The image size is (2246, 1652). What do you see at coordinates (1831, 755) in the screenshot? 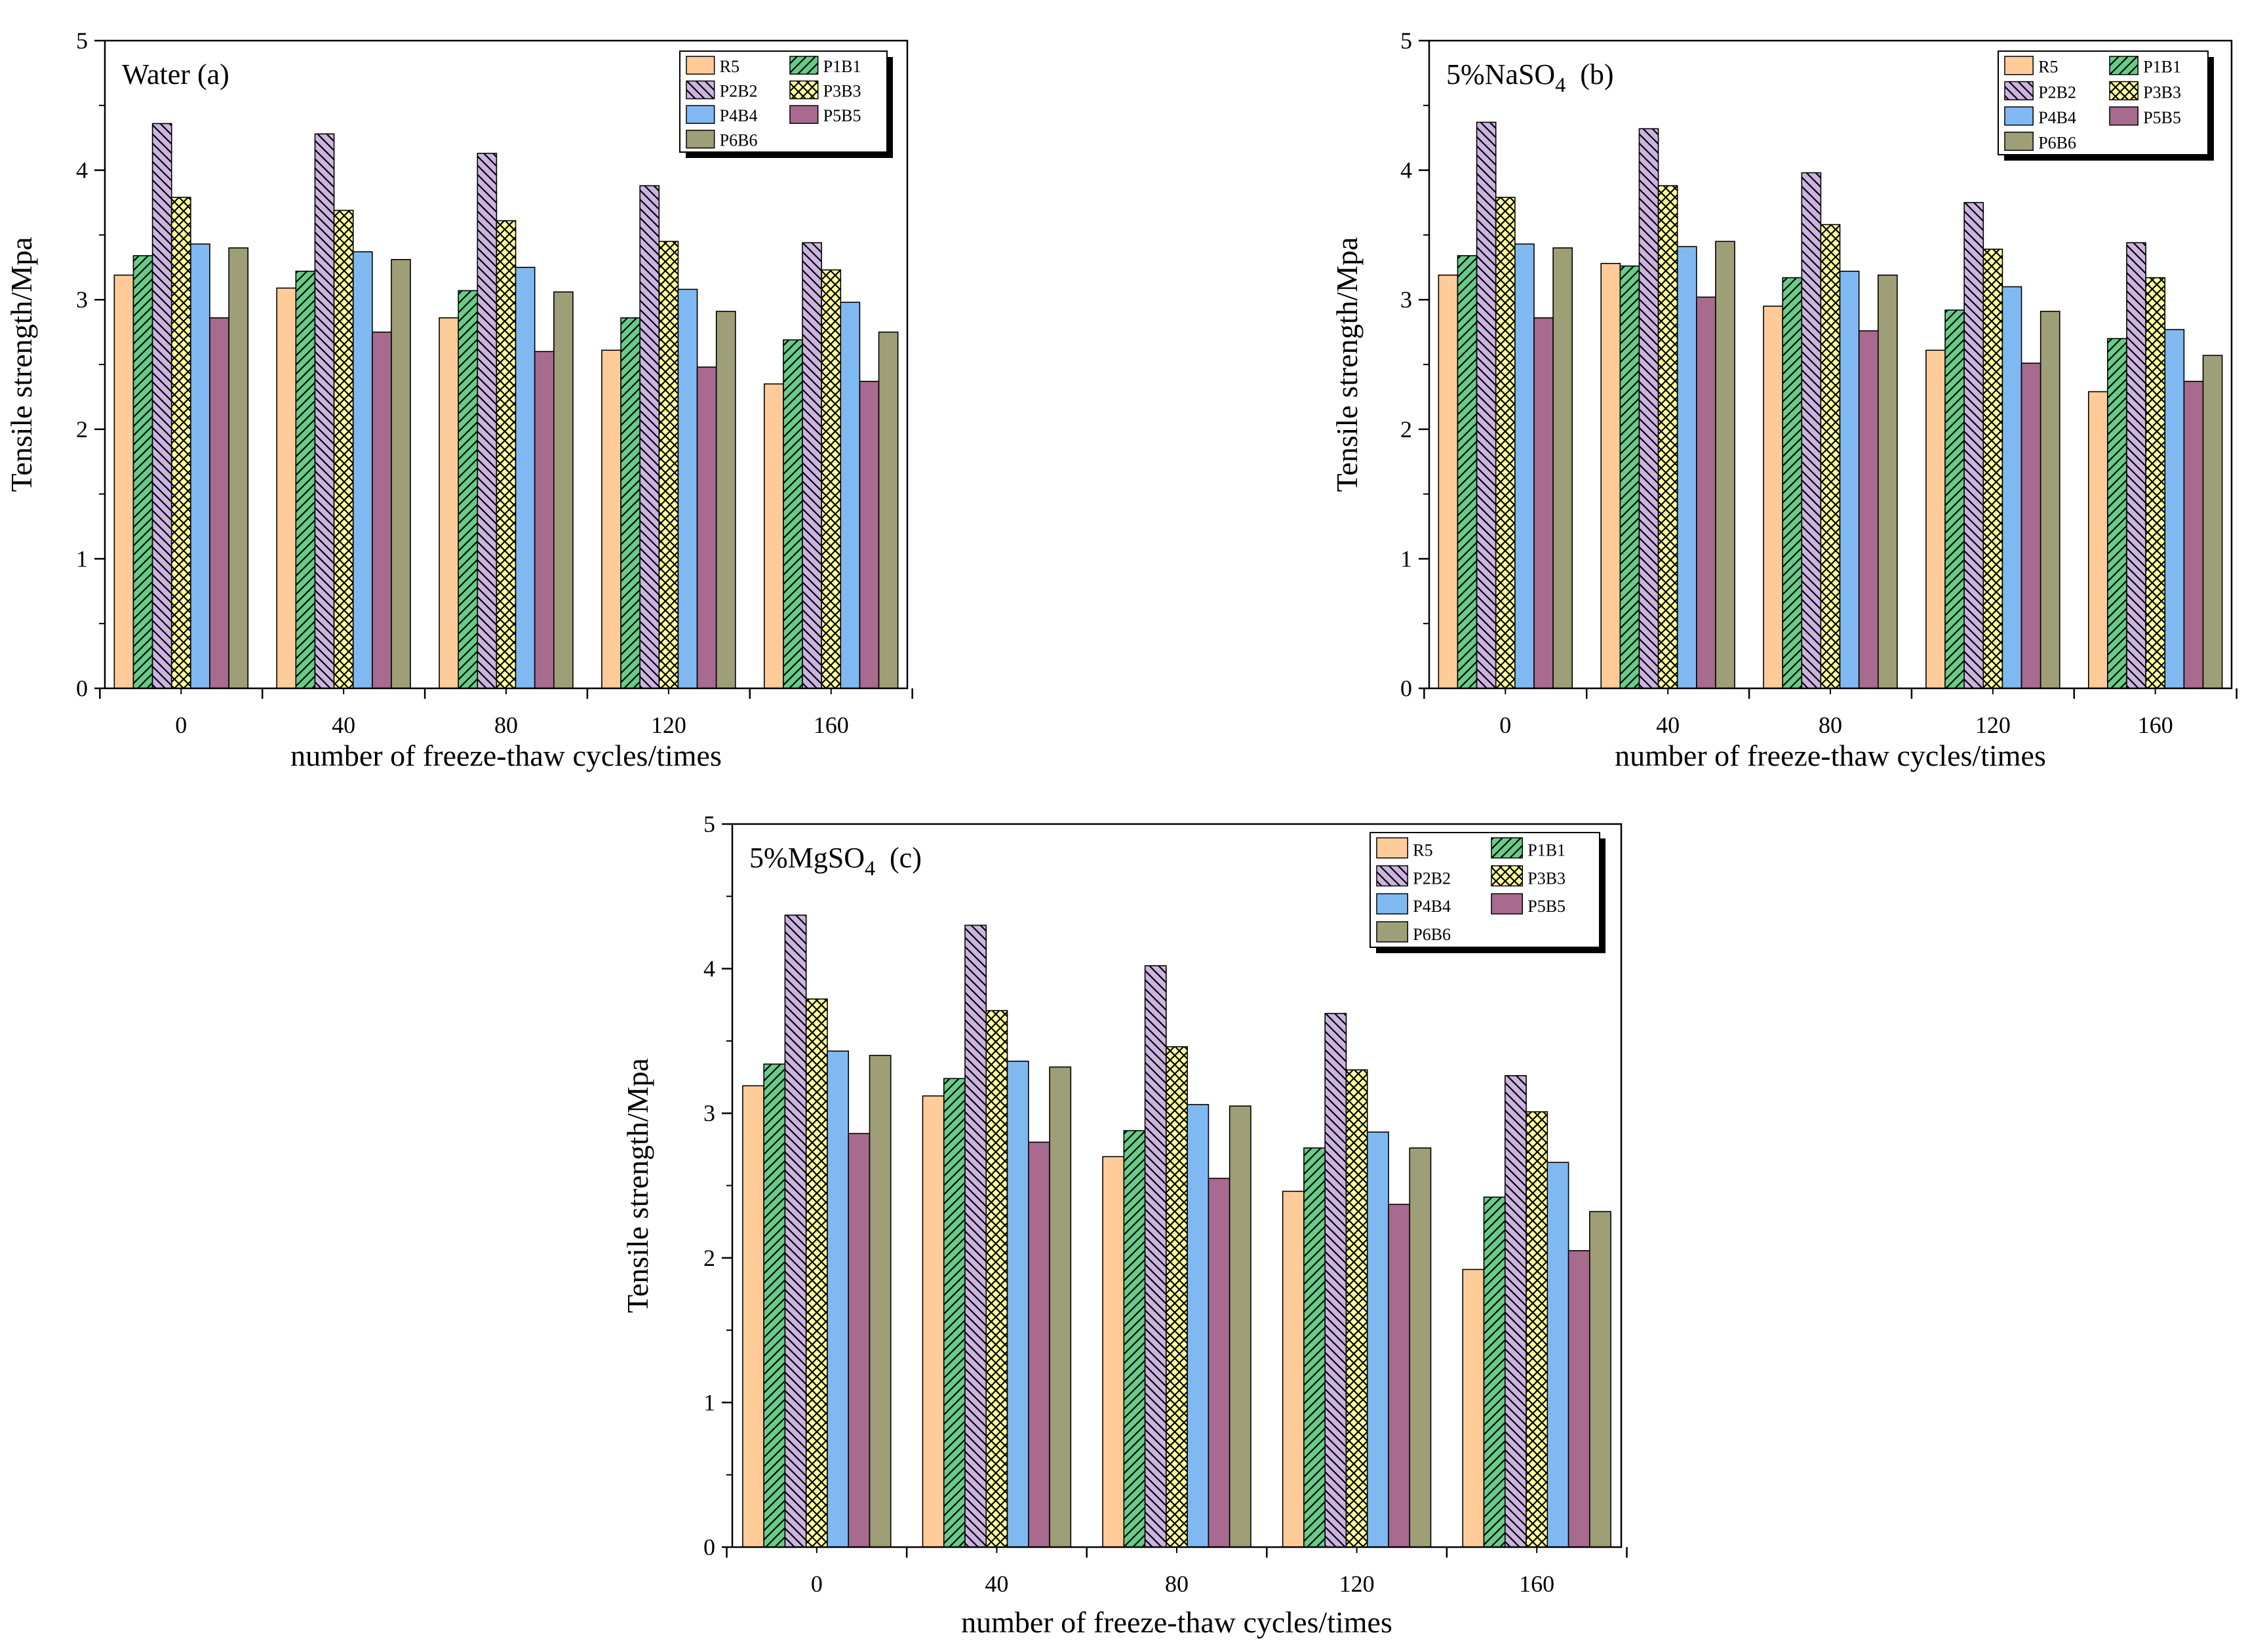
I see `x-axis-title-b: number of freeze-thaw cycles/times` at bounding box center [1831, 755].